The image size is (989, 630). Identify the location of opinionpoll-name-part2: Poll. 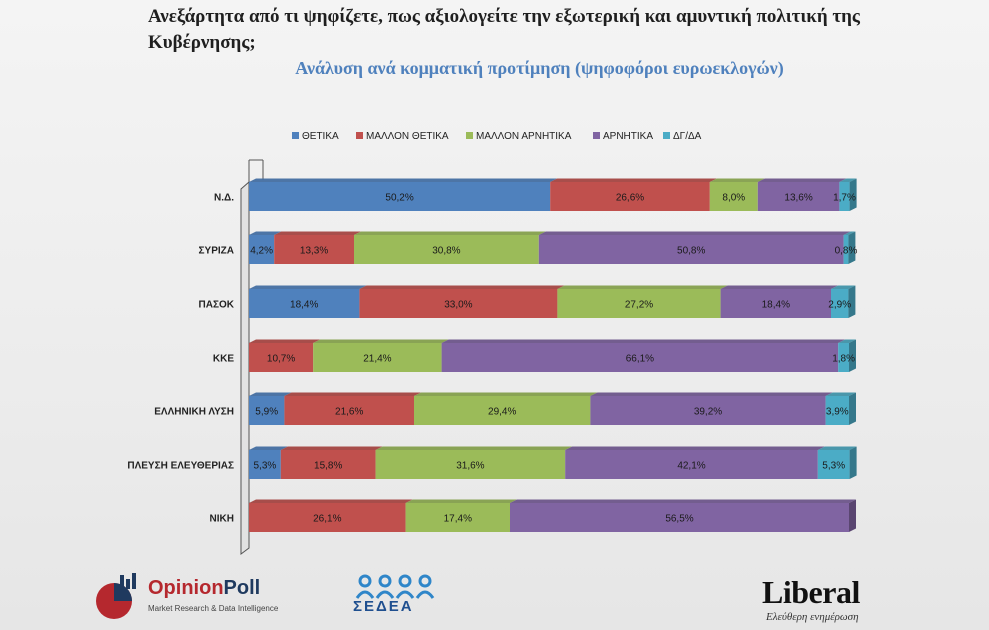
(242, 588).